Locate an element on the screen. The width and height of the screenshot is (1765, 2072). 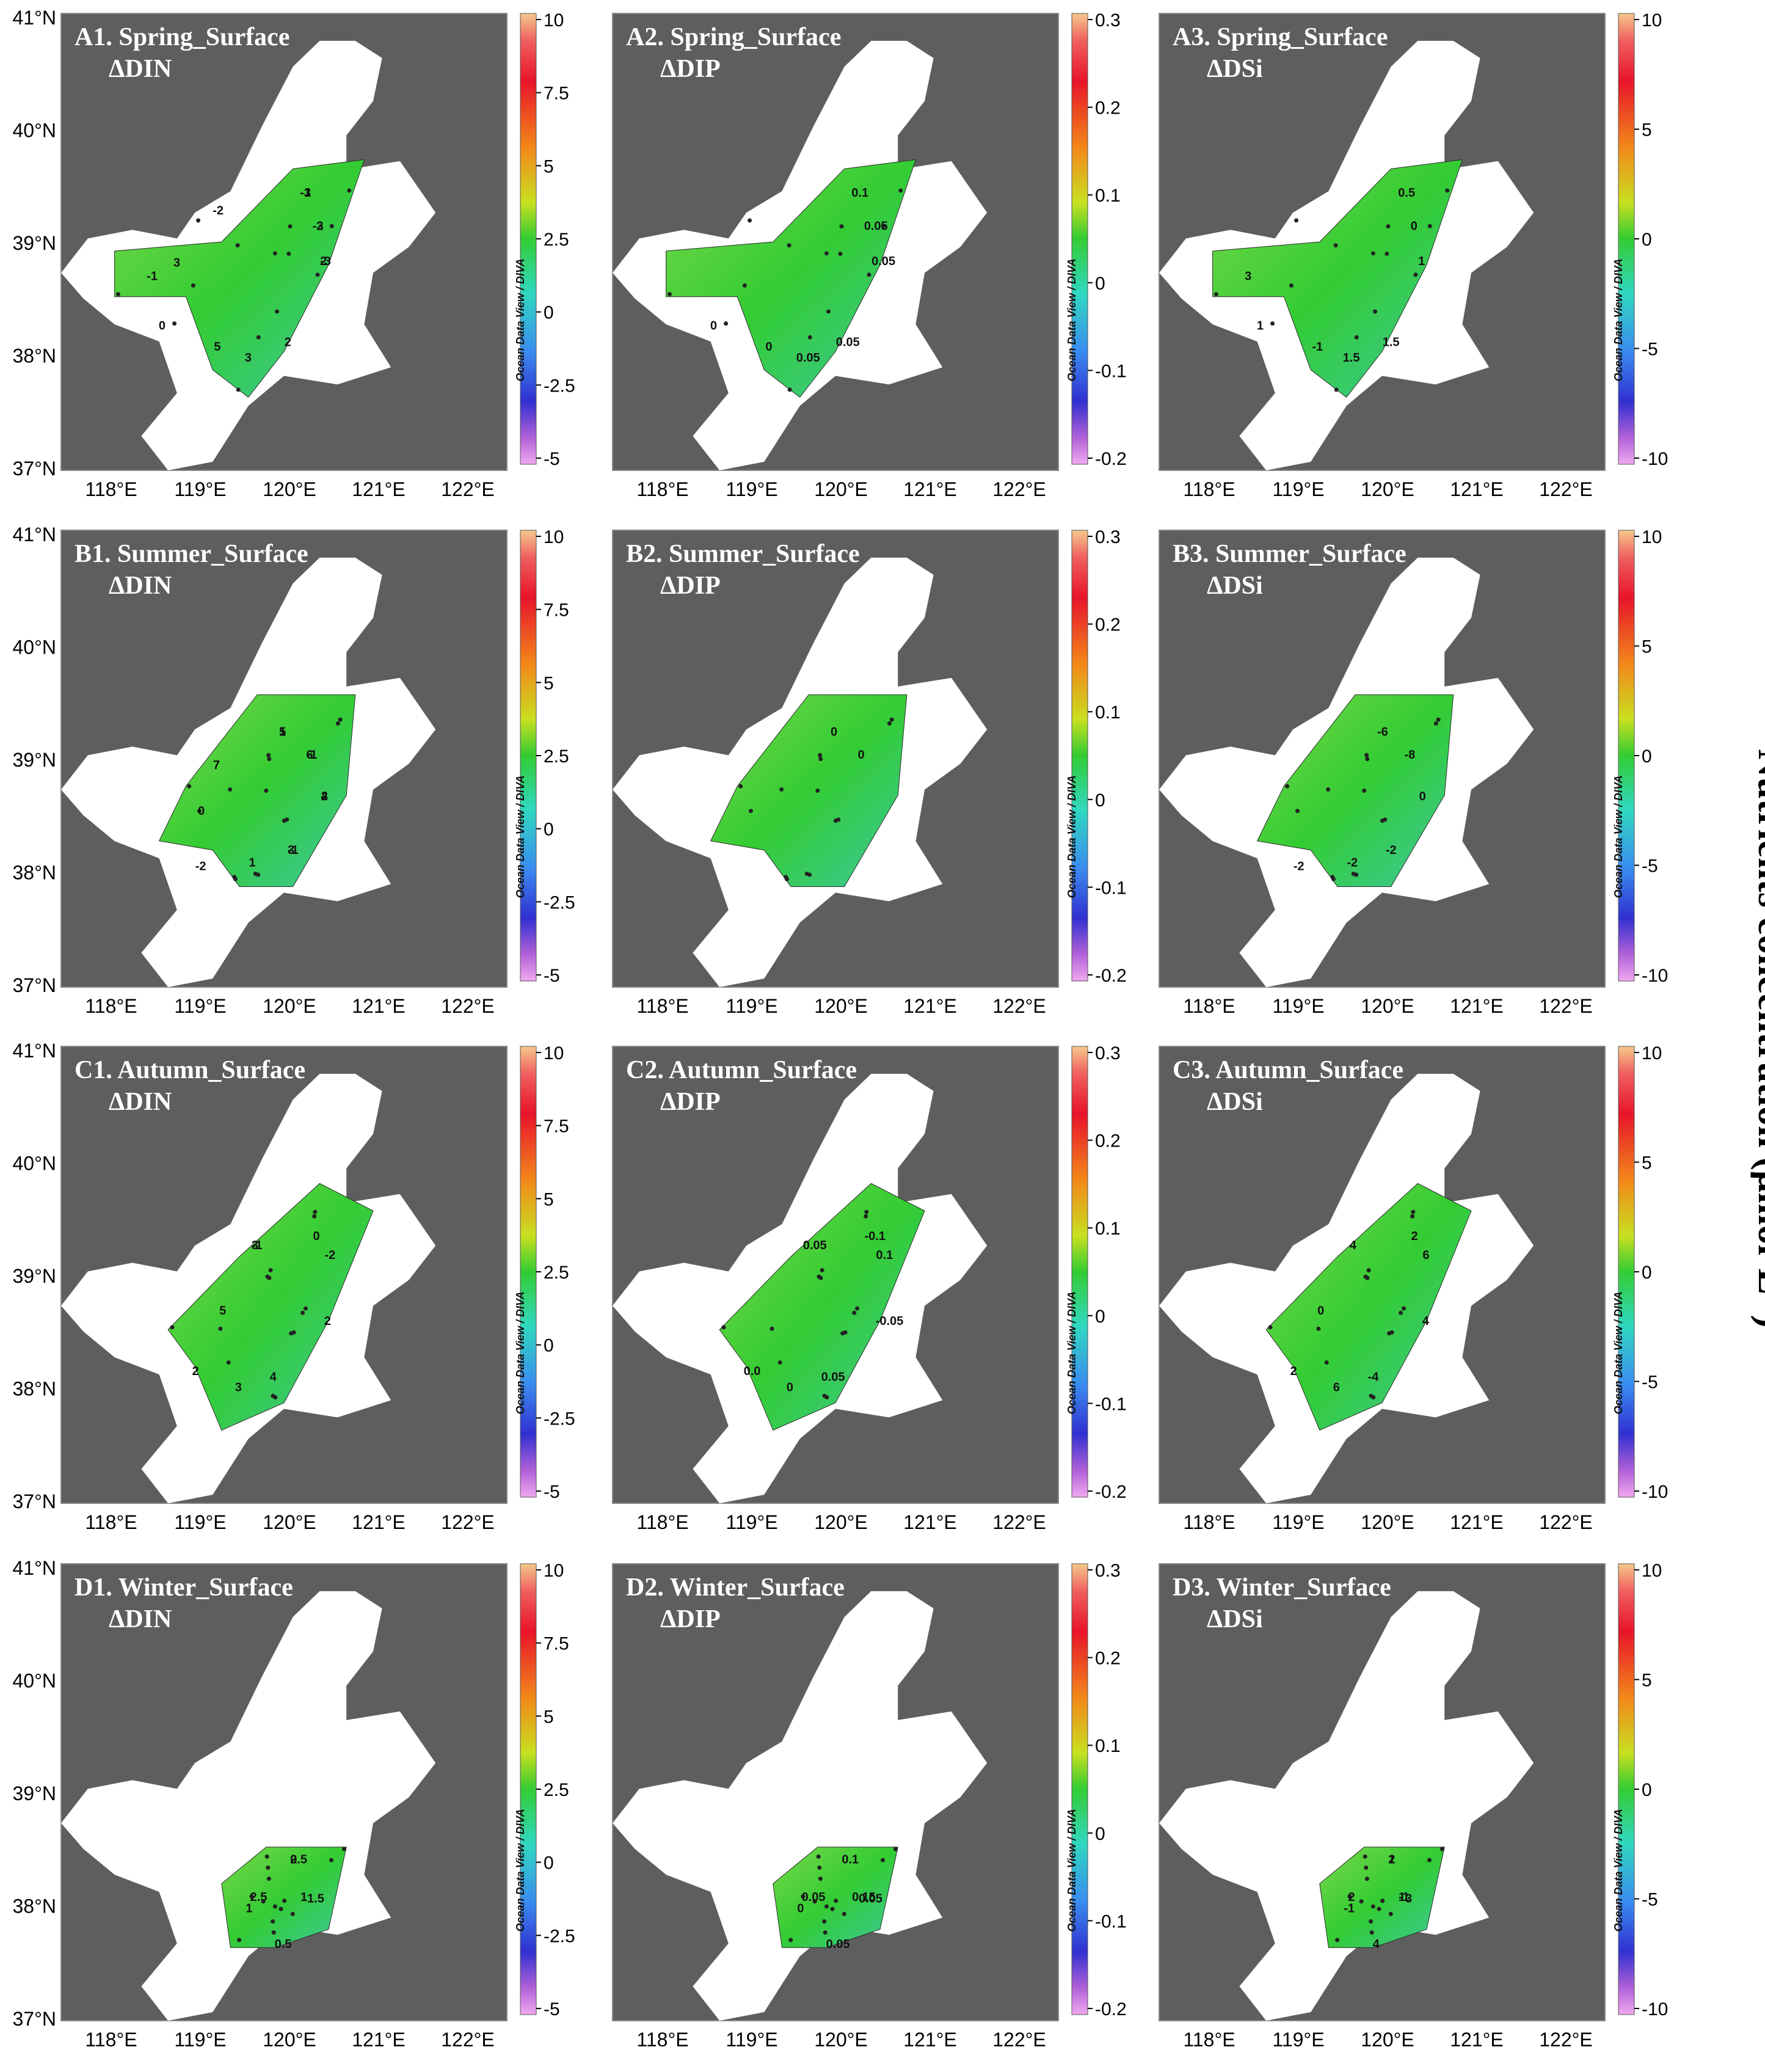
colorbar-tick-label: -0.2 is located at coordinates (1111, 976).